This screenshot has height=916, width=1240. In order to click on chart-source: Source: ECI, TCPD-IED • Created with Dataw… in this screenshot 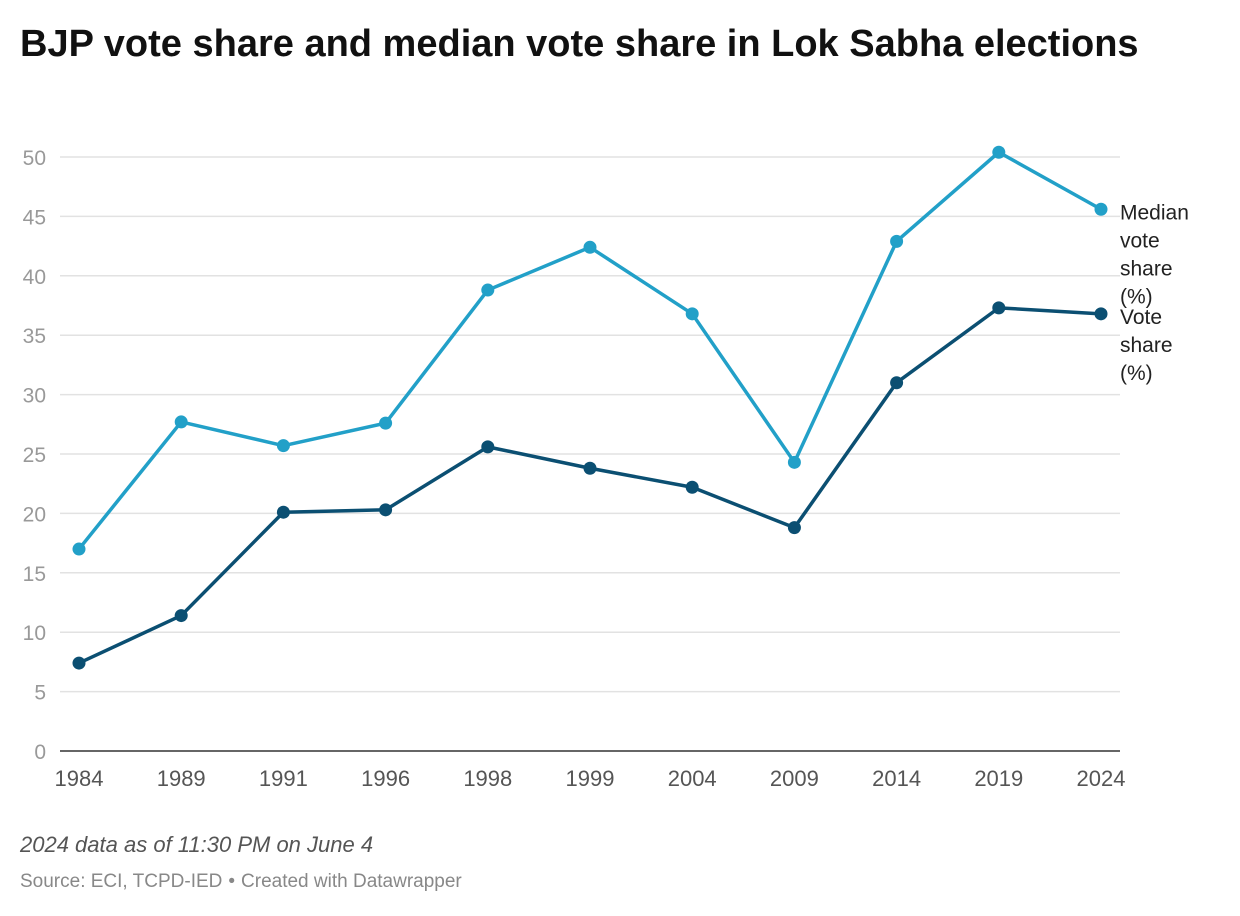, I will do `click(241, 882)`.